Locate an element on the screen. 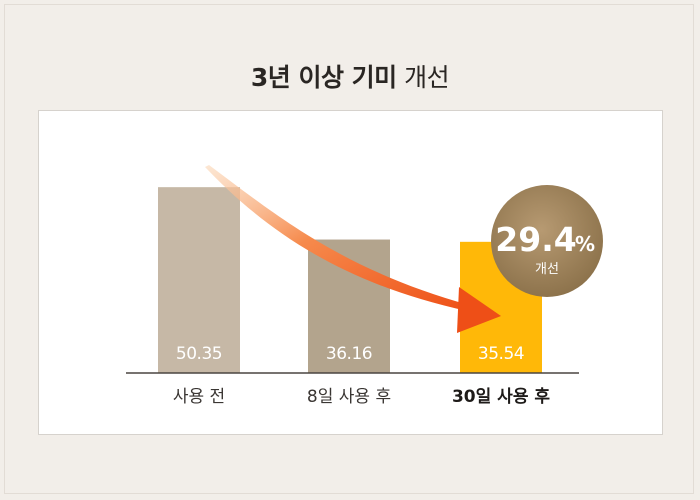 This screenshot has width=700, height=500. trend-arrow is located at coordinates (353, 249).